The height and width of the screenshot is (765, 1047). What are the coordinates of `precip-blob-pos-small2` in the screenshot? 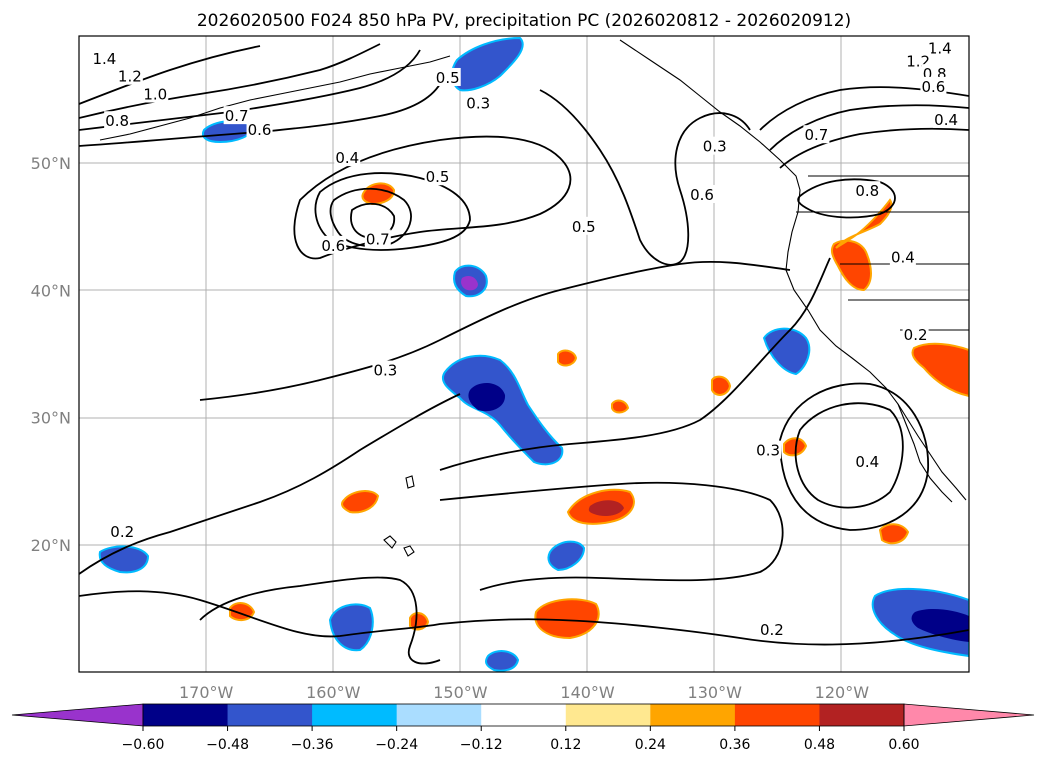 It's located at (567, 358).